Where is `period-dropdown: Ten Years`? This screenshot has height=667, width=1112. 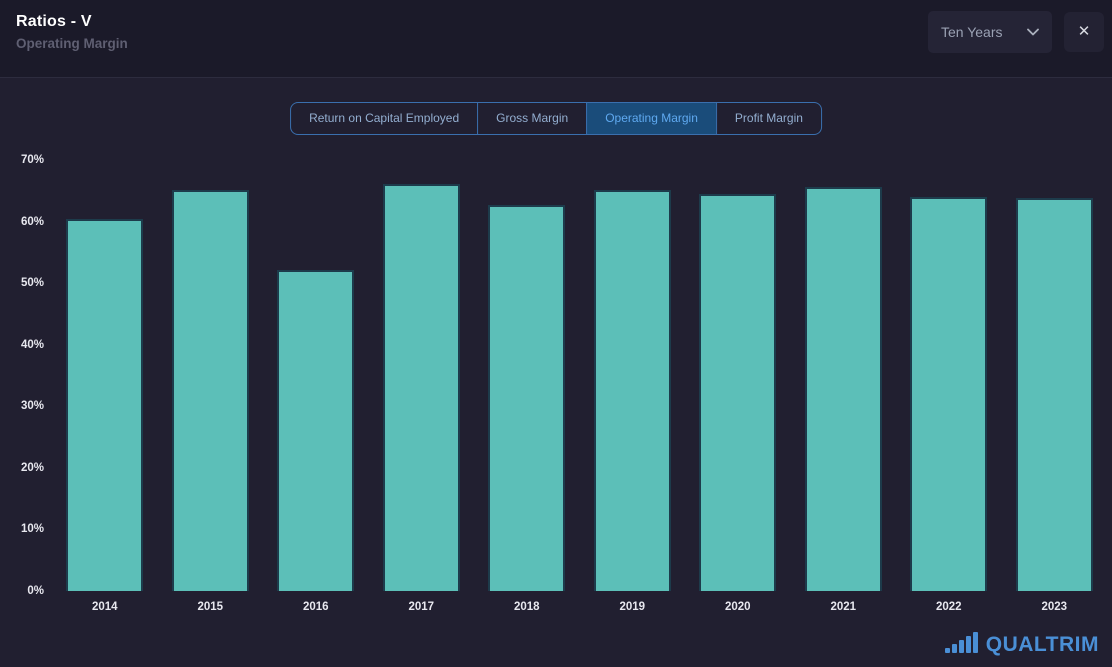 period-dropdown: Ten Years is located at coordinates (990, 32).